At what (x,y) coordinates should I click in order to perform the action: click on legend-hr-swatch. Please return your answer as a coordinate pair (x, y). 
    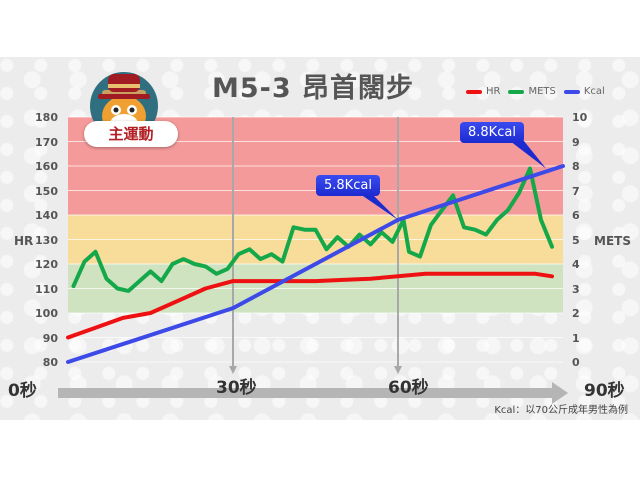
    Looking at the image, I should click on (474, 91).